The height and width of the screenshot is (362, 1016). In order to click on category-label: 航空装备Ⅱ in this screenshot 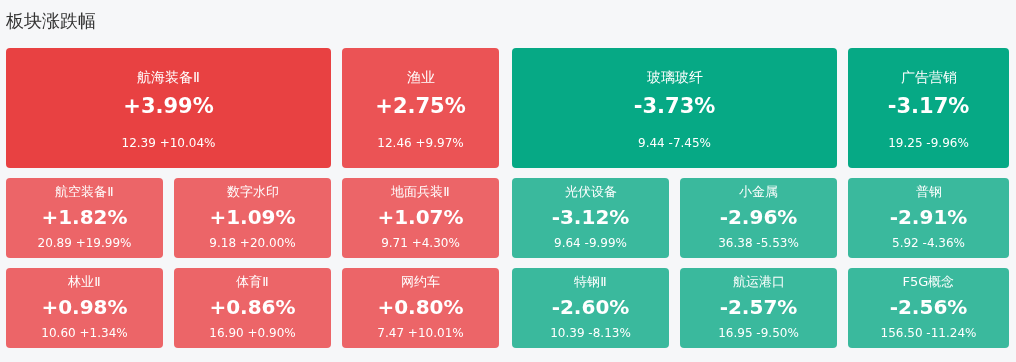, I will do `click(84, 192)`.